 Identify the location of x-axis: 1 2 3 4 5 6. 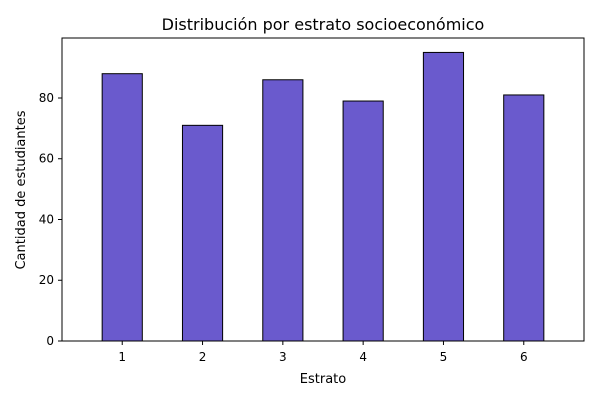
(323, 352).